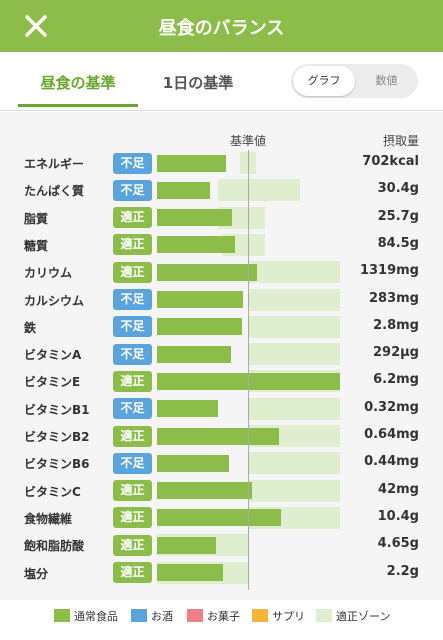  What do you see at coordinates (54, 164) in the screenshot?
I see `label: エネルギー` at bounding box center [54, 164].